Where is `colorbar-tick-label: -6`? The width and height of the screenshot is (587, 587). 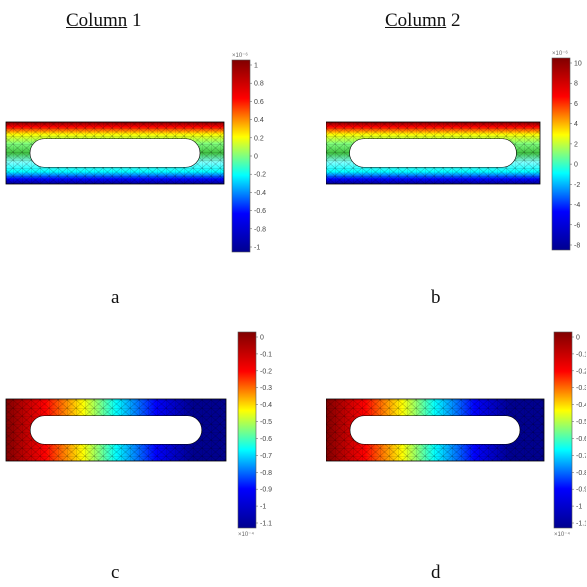
colorbar-tick-label: -6 is located at coordinates (577, 225).